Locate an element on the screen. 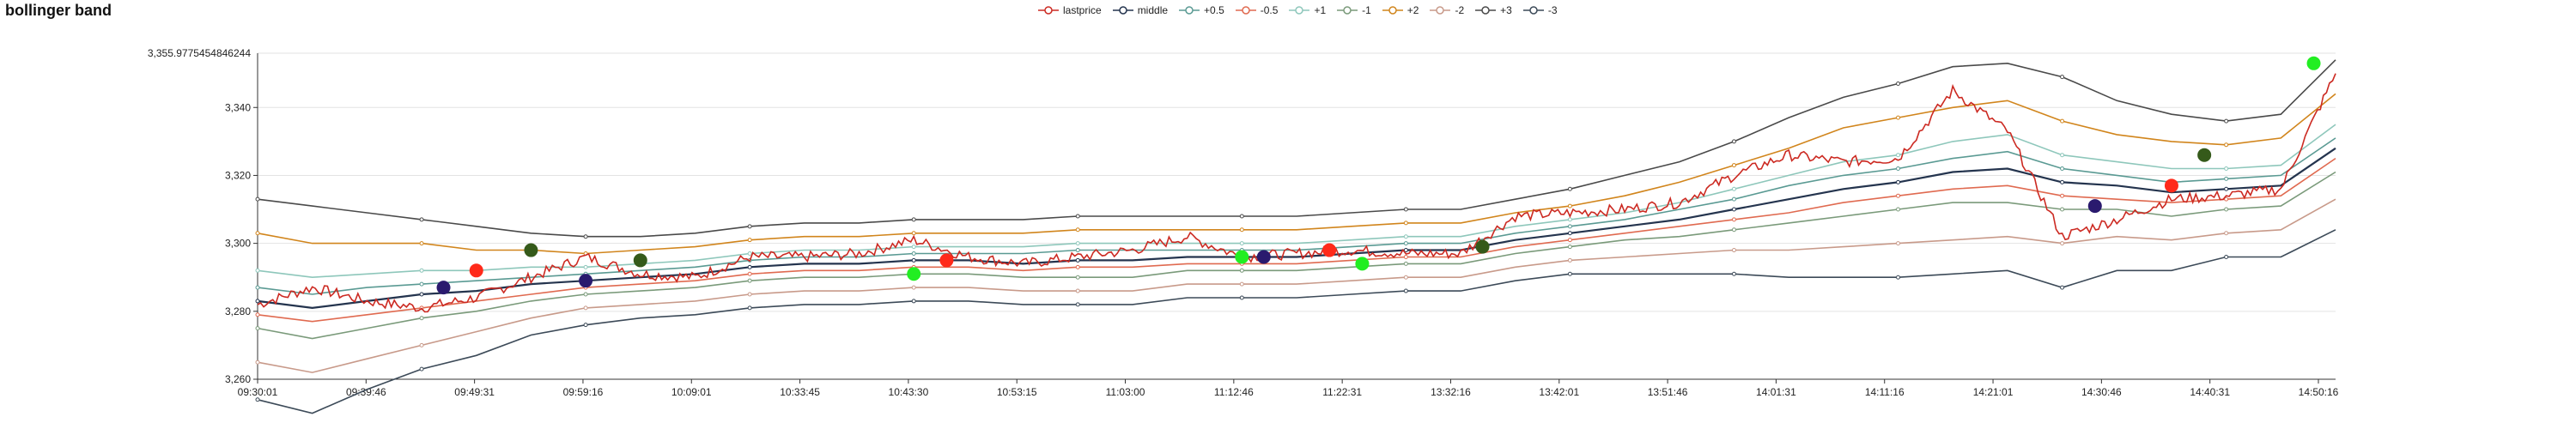 The height and width of the screenshot is (429, 2576). legend-item: +2 is located at coordinates (1400, 10).